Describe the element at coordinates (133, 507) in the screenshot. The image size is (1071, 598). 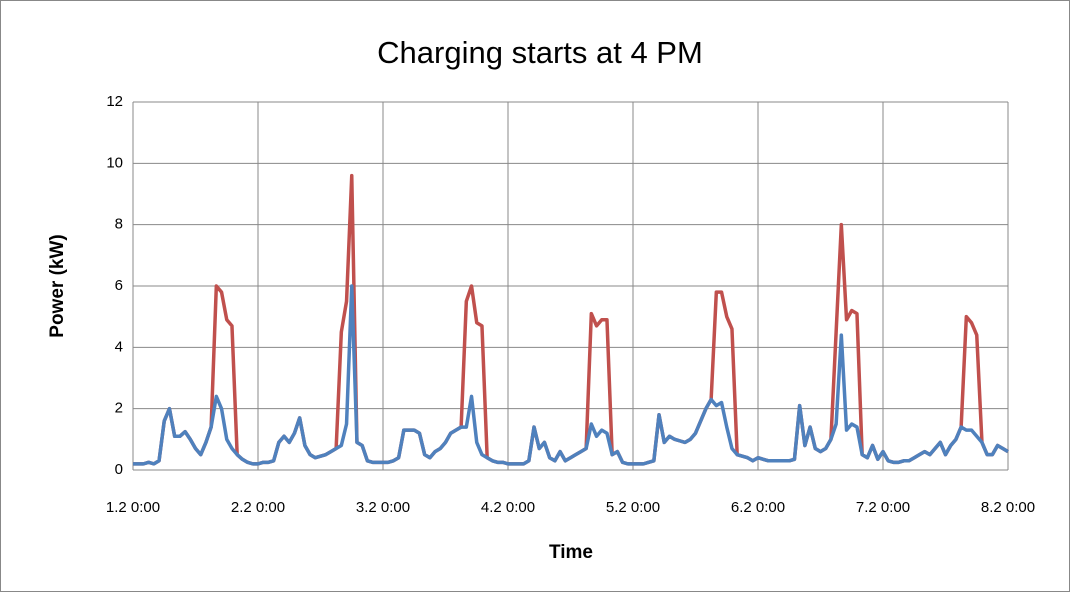
I see `x-tick-label: 1.2 0:00` at that location.